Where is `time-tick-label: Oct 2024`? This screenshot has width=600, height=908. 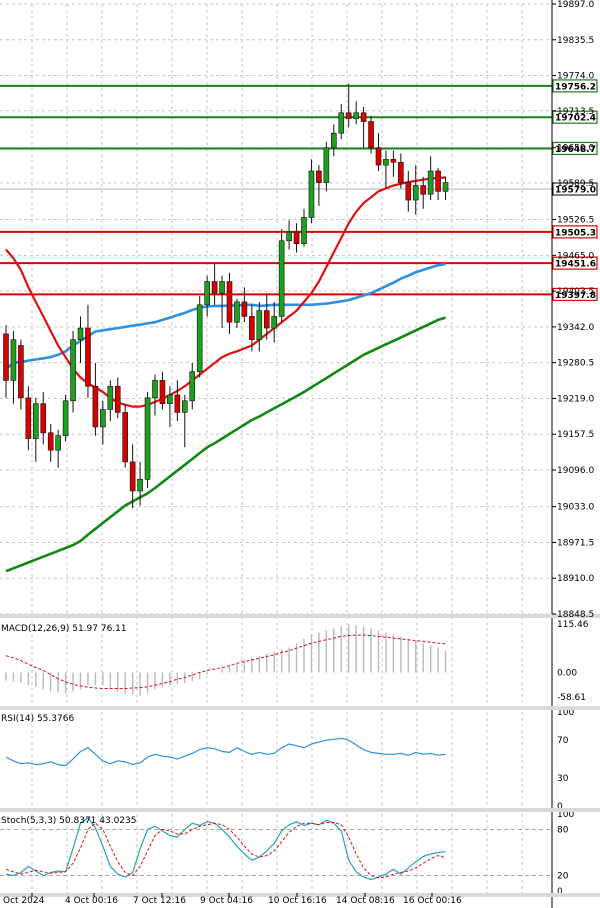
time-tick-label: Oct 2024 is located at coordinates (24, 901).